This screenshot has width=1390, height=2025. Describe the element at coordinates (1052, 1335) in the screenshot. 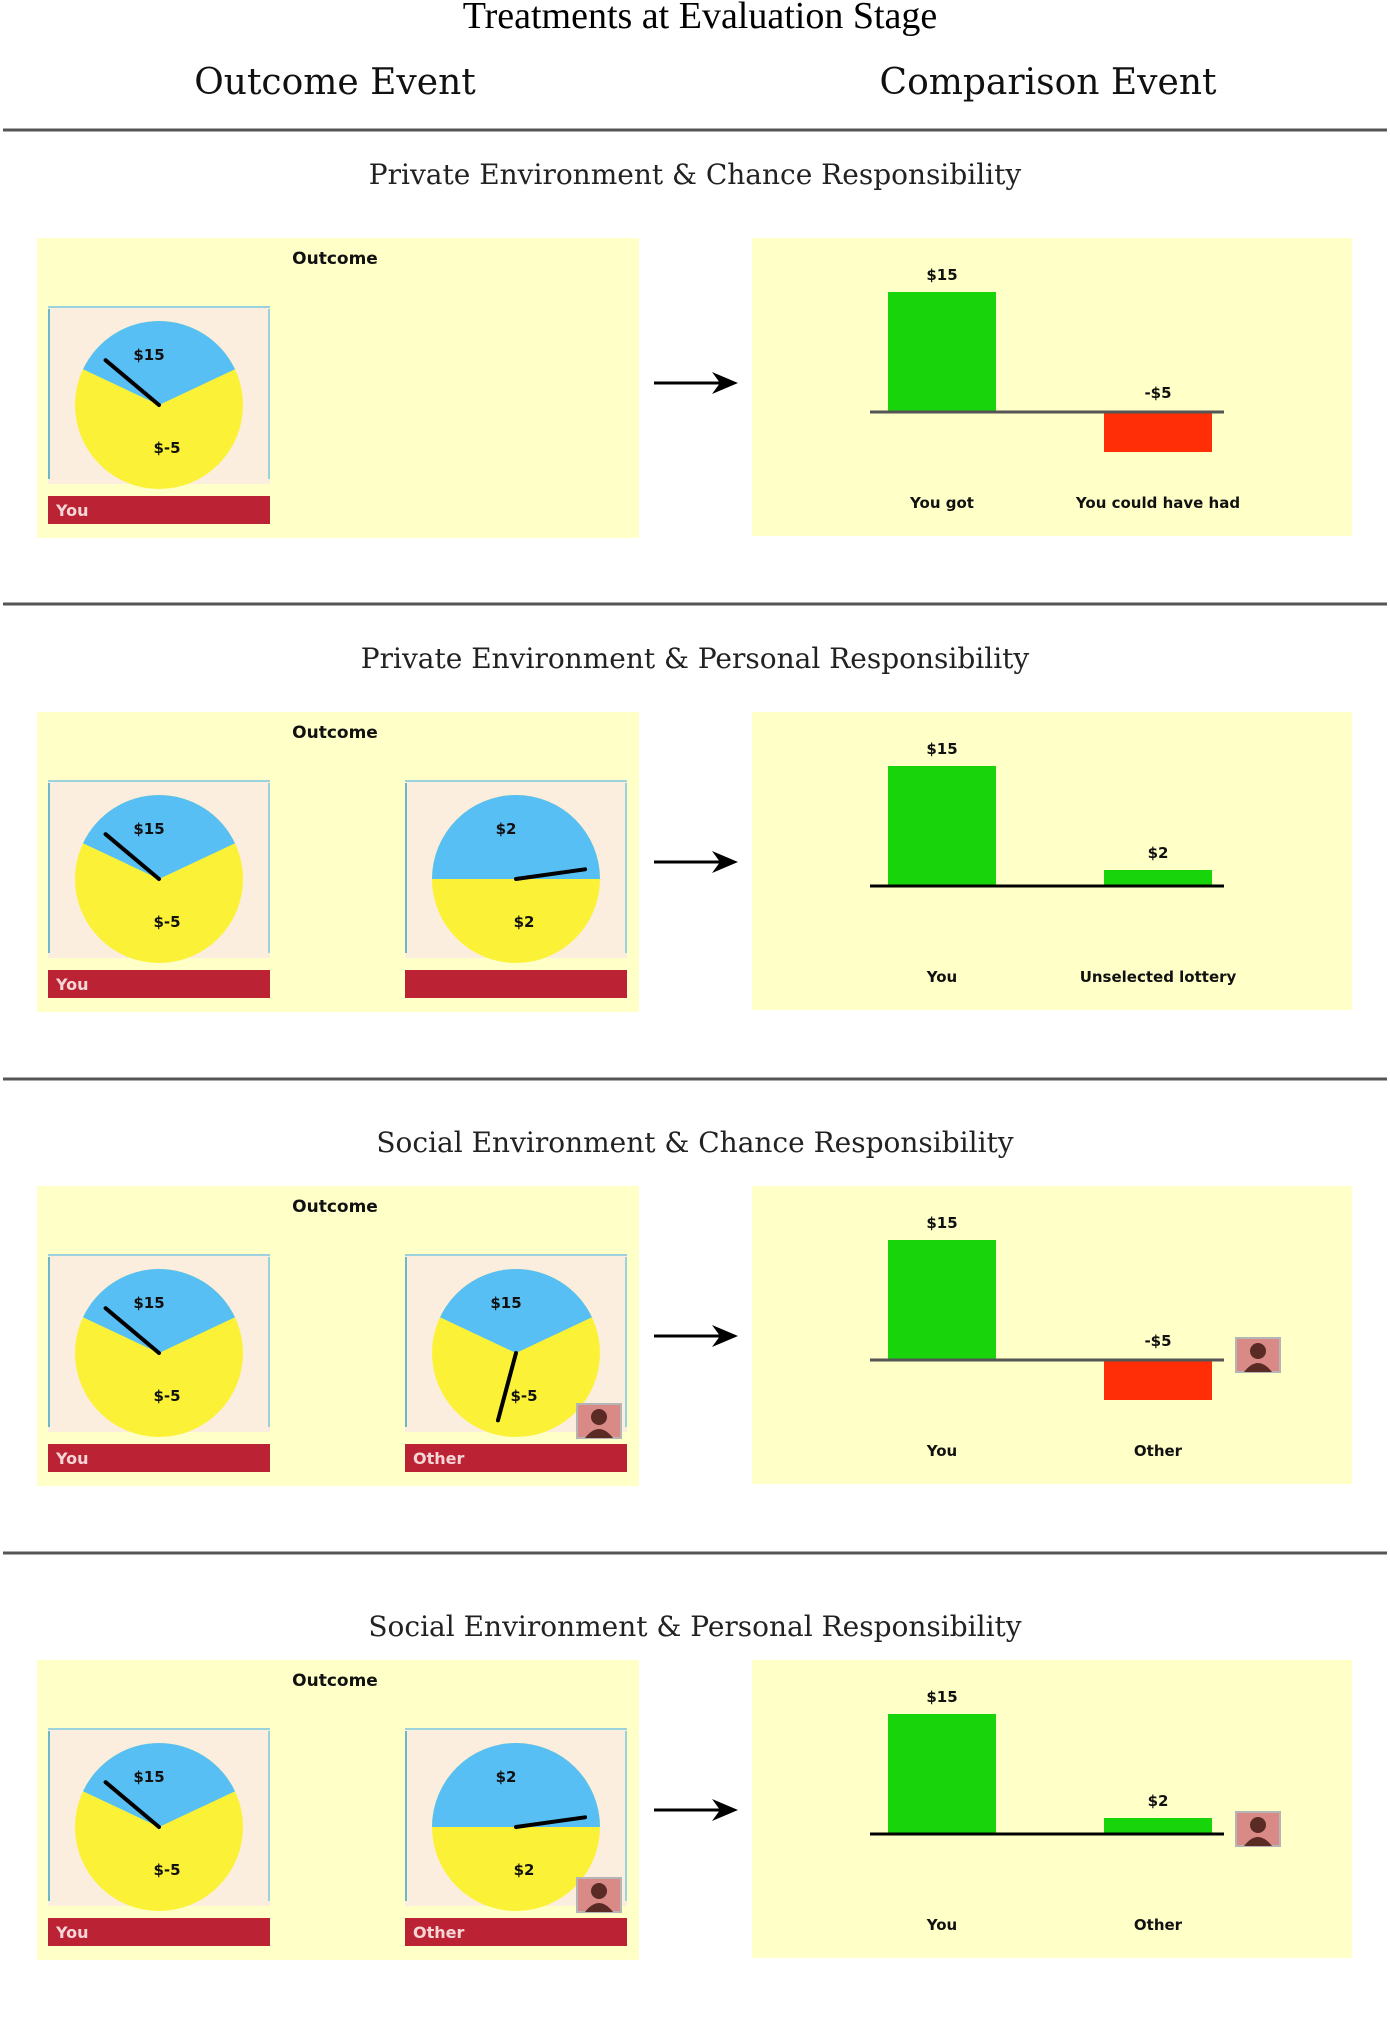

I see `comparison-chart: $15 You -$5 Other` at that location.